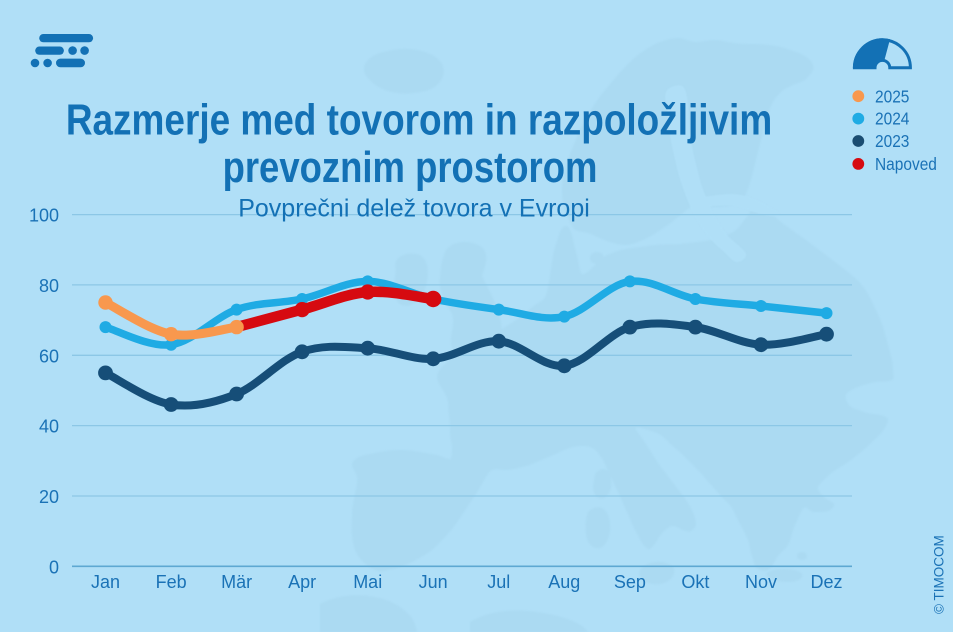  What do you see at coordinates (826, 582) in the screenshot?
I see `svg-text: Dez` at bounding box center [826, 582].